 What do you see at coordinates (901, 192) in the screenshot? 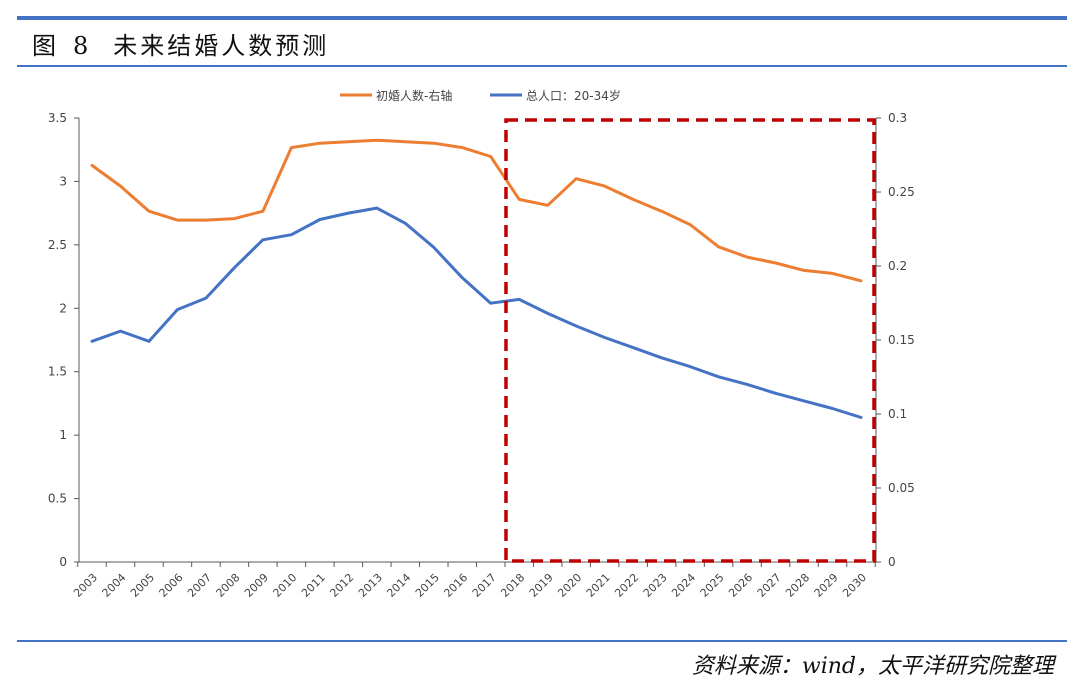
I see `right-axis-tick-label: 0.25` at bounding box center [901, 192].